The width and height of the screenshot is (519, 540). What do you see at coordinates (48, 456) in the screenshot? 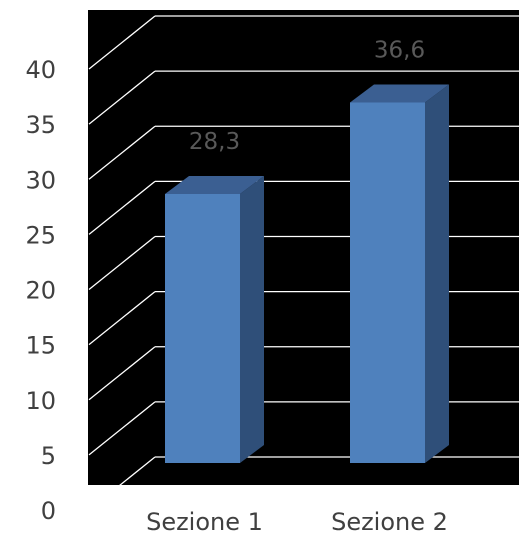
I see `y-tick-label: 5` at bounding box center [48, 456].